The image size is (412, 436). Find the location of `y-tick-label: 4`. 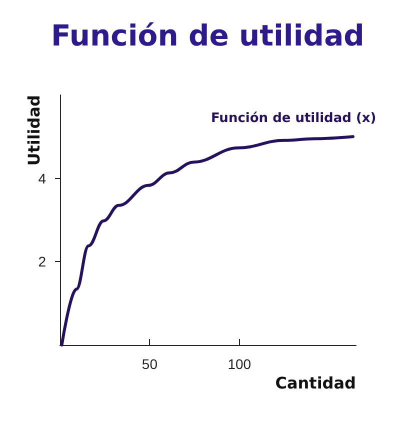

y-tick-label: 4 is located at coordinates (42, 178).